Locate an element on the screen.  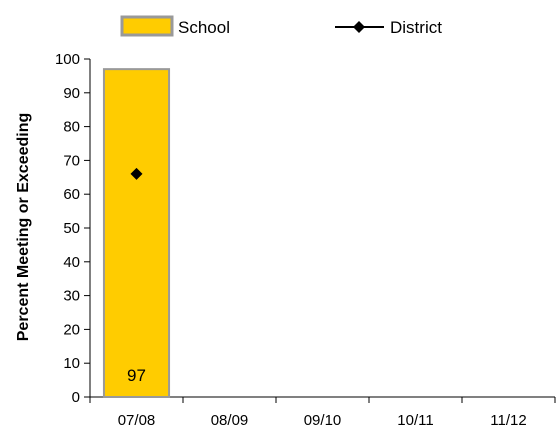
data-labels: 97 is located at coordinates (136, 375).